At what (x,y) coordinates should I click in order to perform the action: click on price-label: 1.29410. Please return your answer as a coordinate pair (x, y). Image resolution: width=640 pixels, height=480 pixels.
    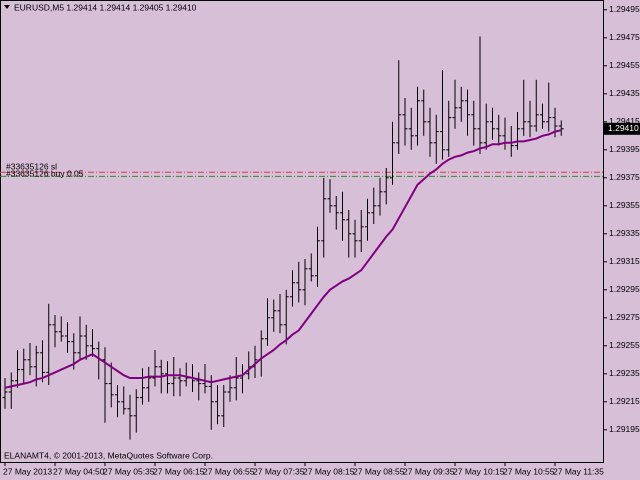
    Looking at the image, I should click on (623, 128).